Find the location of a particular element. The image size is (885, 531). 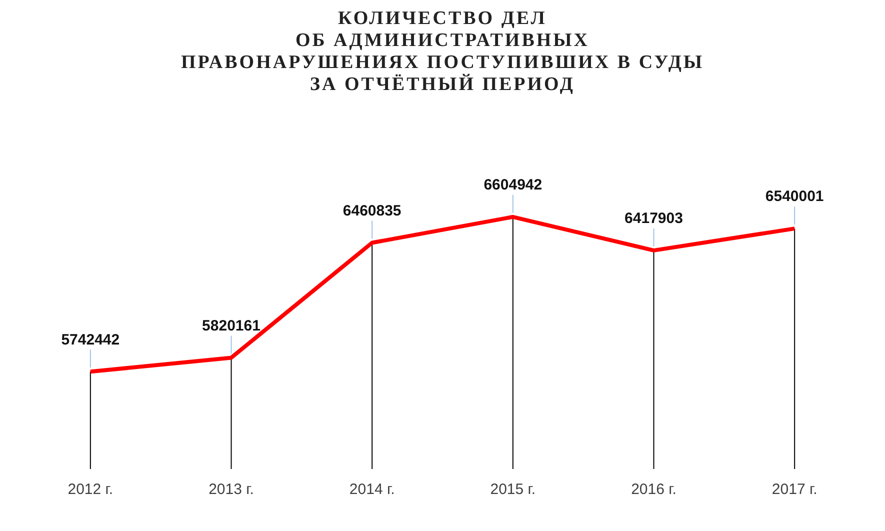

data-label: 6540001 is located at coordinates (794, 197).